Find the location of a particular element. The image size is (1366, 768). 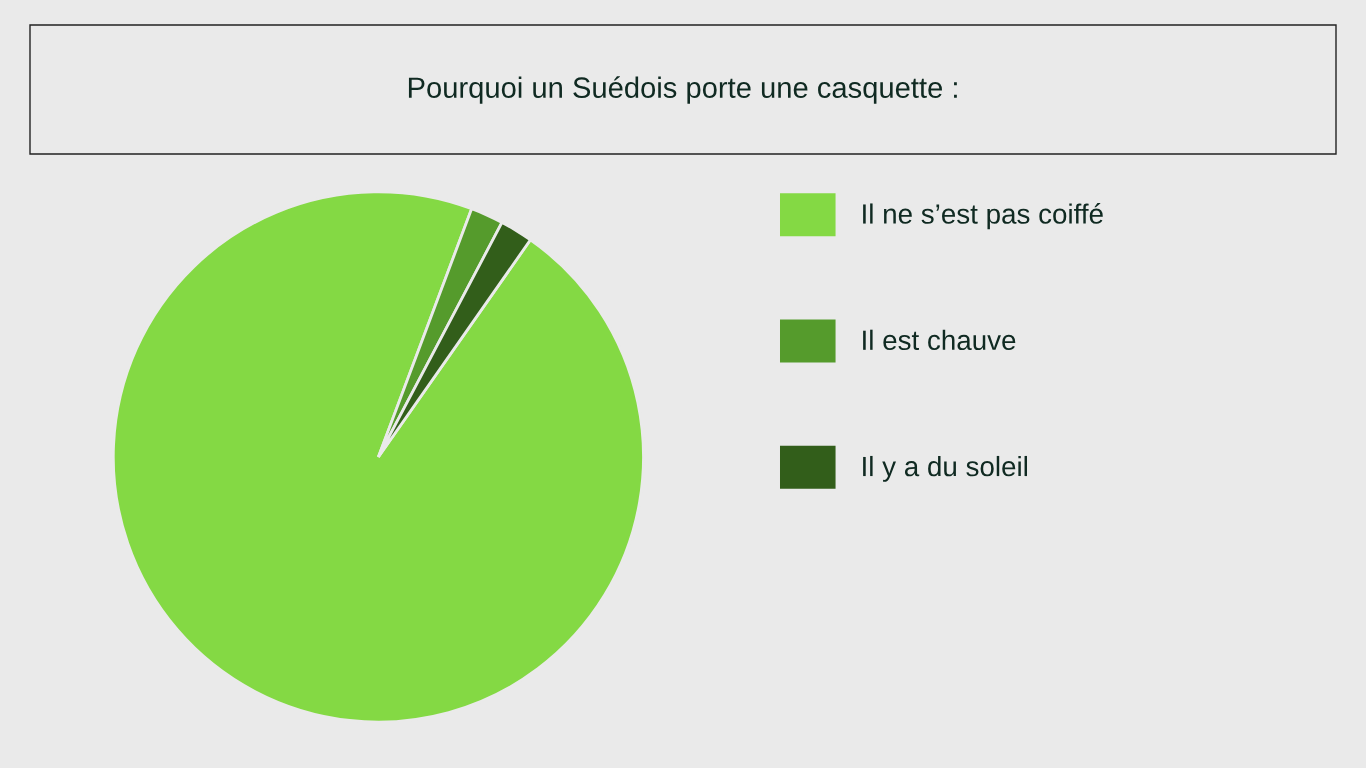

legend-label: Il y a du soleil is located at coordinates (945, 468).